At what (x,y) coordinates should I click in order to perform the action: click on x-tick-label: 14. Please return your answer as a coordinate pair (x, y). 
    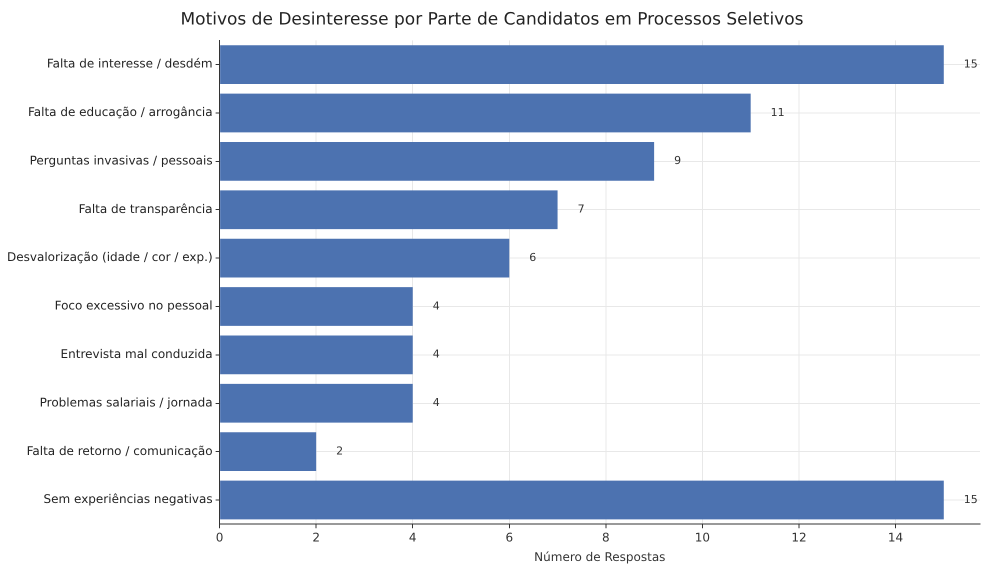
    Looking at the image, I should click on (896, 537).